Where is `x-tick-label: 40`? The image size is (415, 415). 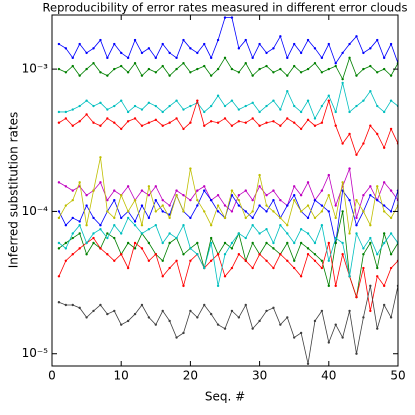
x-tick-label: 40 is located at coordinates (328, 376).